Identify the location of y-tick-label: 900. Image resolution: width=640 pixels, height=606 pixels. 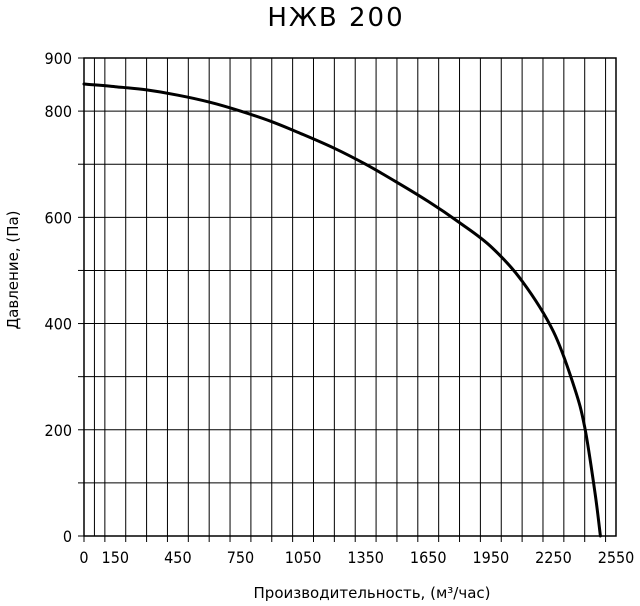
(58, 58).